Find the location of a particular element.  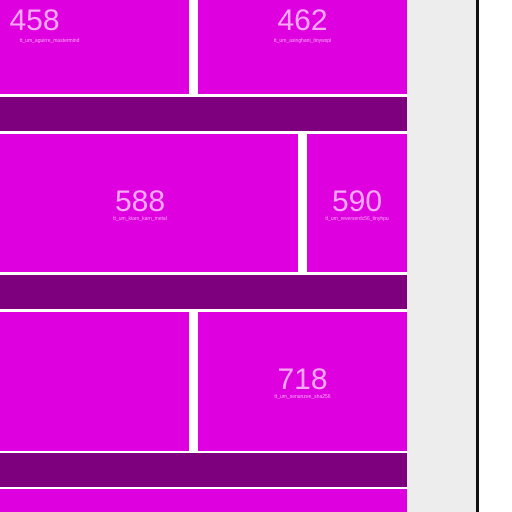

tile-label: tt_um_kiarn_karn_metal is located at coordinates (140, 219).